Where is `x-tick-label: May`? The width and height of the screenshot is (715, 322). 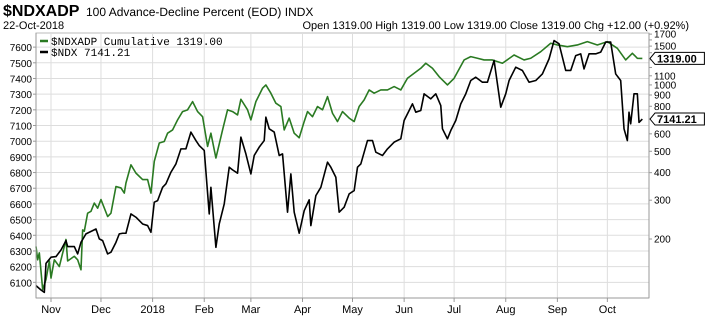 x-tick-label: May is located at coordinates (353, 310).